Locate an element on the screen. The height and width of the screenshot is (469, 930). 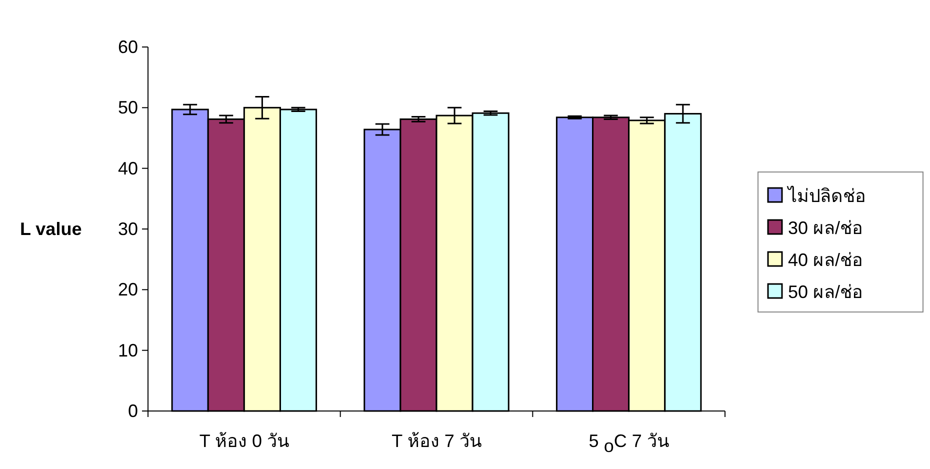
y-tick-label: 50 is located at coordinates (128, 108).